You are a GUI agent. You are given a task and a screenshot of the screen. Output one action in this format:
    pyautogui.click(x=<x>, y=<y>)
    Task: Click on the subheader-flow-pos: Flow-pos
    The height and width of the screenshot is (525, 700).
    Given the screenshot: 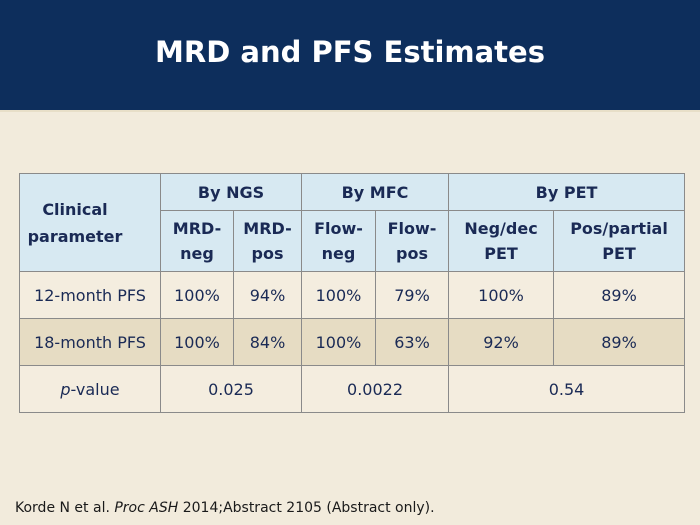 What is the action you would take?
    pyautogui.click(x=412, y=241)
    